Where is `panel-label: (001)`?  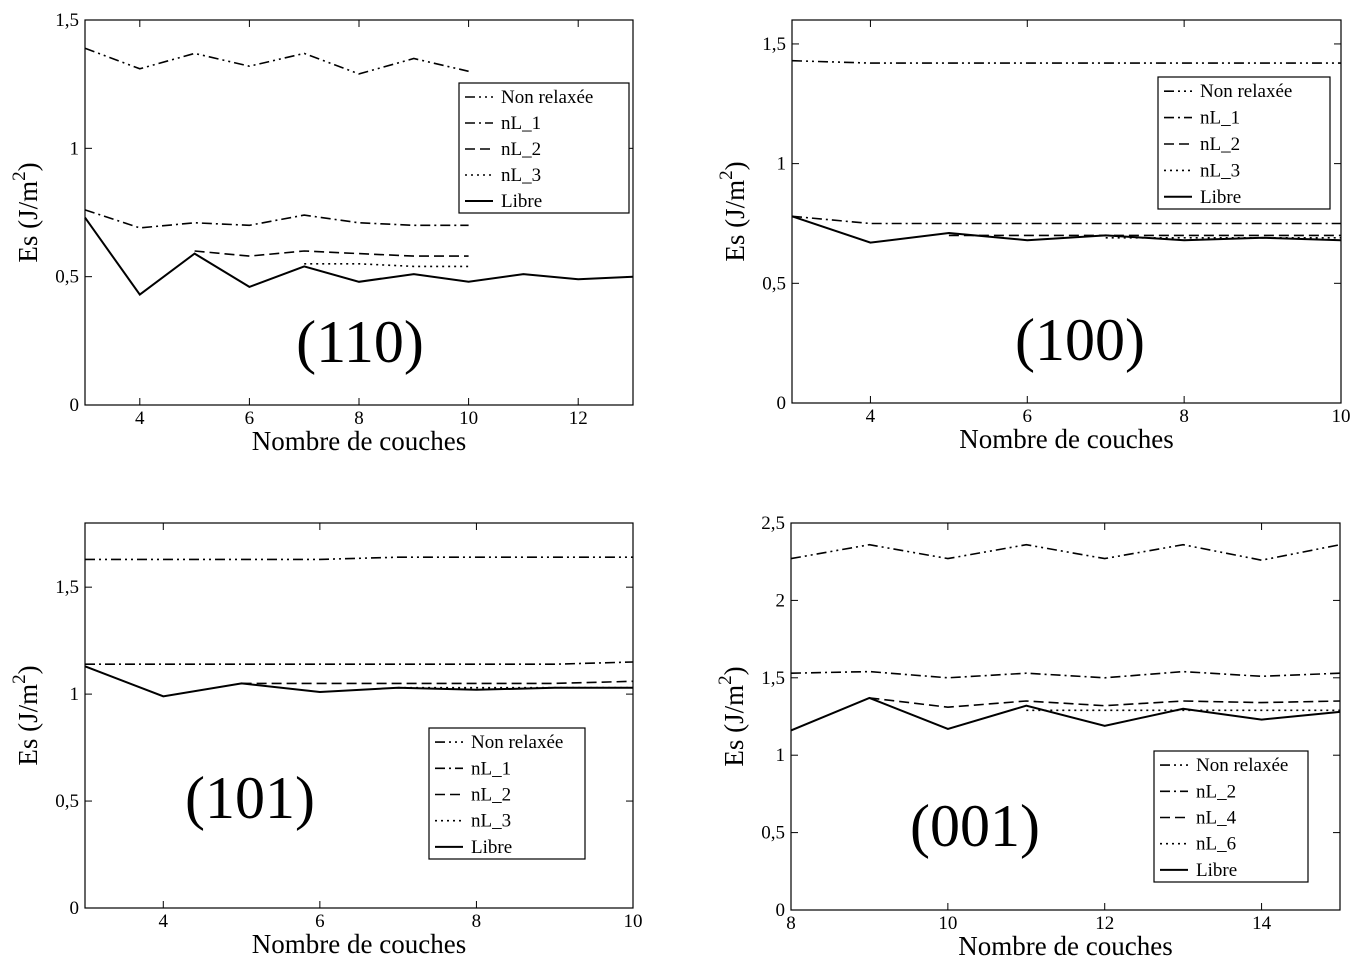 panel-label: (001) is located at coordinates (975, 826).